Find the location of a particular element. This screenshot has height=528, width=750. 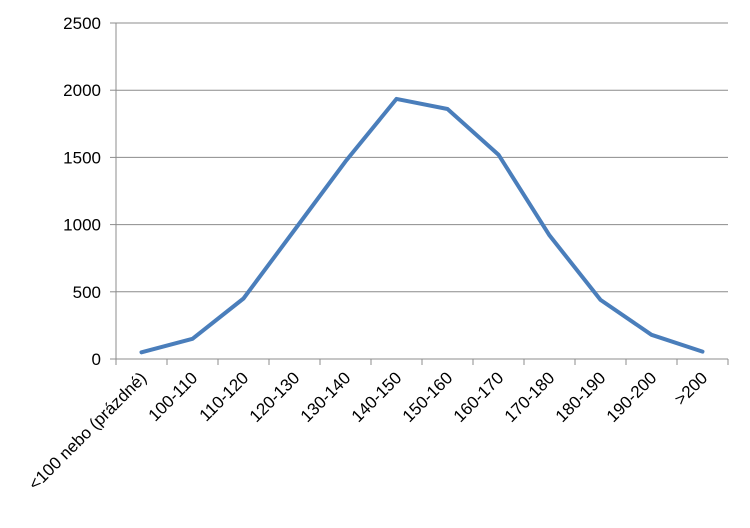

y-tick-label: 1500 is located at coordinates (82, 157).